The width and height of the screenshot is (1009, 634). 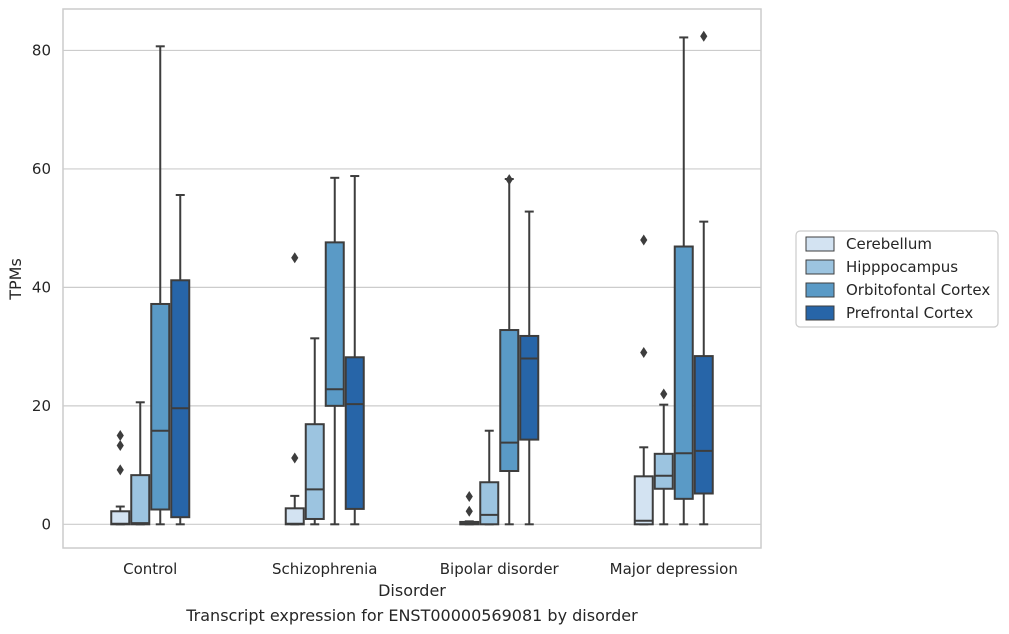 What do you see at coordinates (412, 590) in the screenshot?
I see `x-axis-label: Disorder` at bounding box center [412, 590].